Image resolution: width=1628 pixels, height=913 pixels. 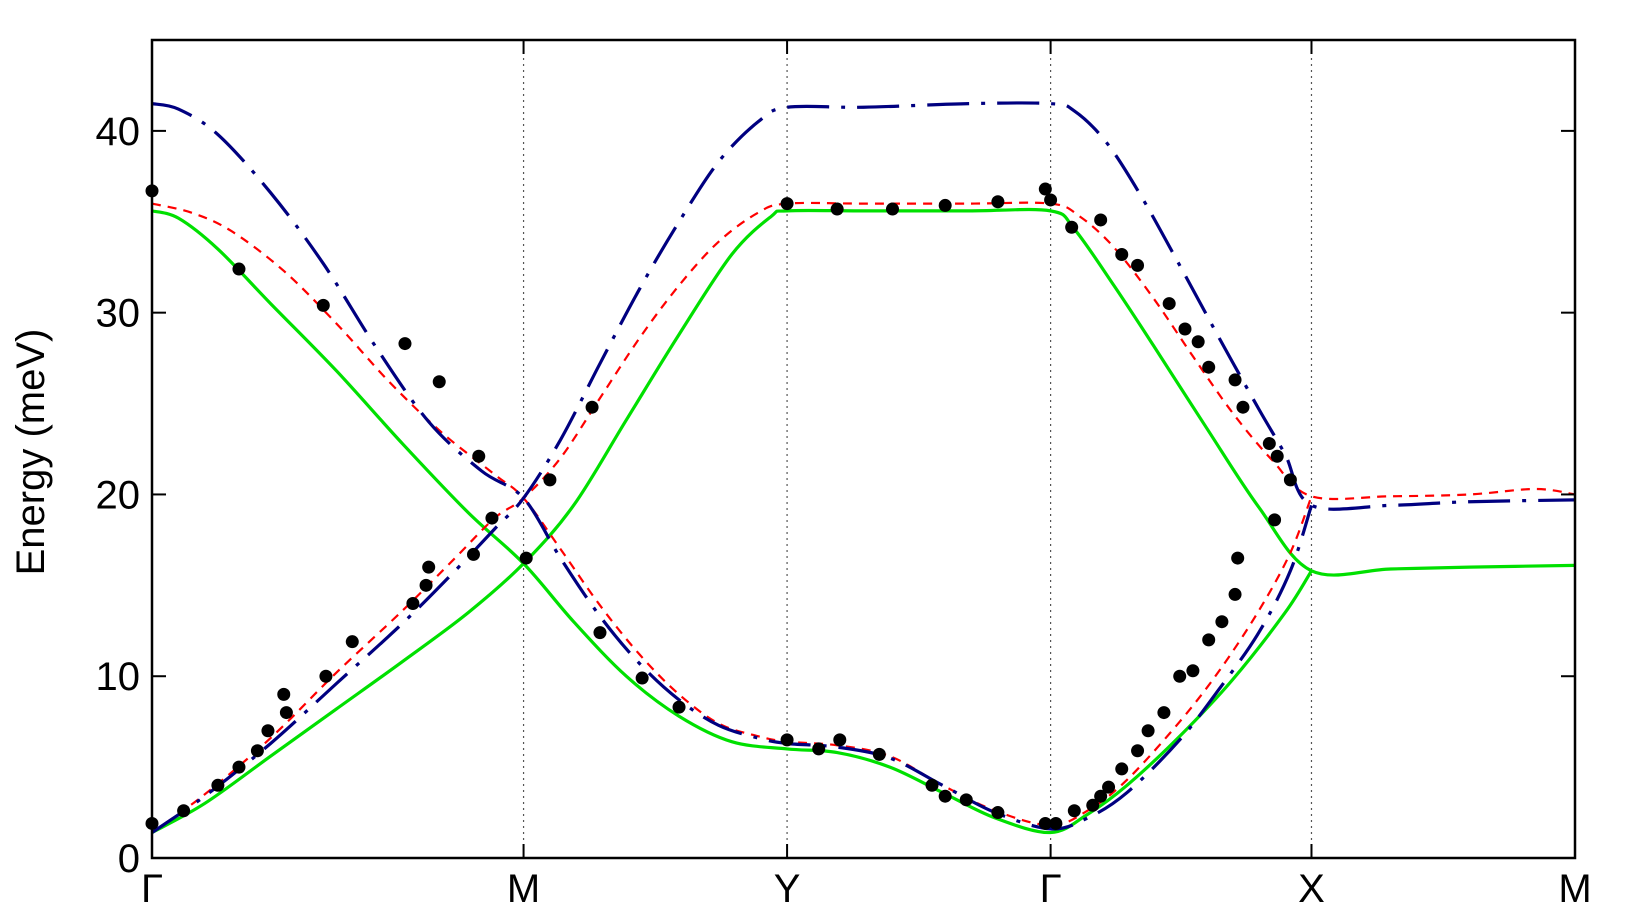 I want to click on y-tick-label: 30, so click(x=118, y=314).